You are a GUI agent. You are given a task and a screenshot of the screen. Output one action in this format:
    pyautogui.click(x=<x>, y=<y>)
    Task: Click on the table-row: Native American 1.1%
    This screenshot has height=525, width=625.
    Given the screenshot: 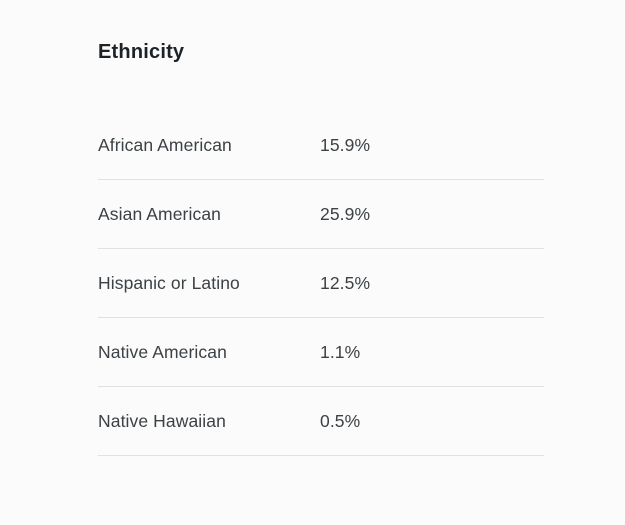 What is the action you would take?
    pyautogui.click(x=321, y=352)
    